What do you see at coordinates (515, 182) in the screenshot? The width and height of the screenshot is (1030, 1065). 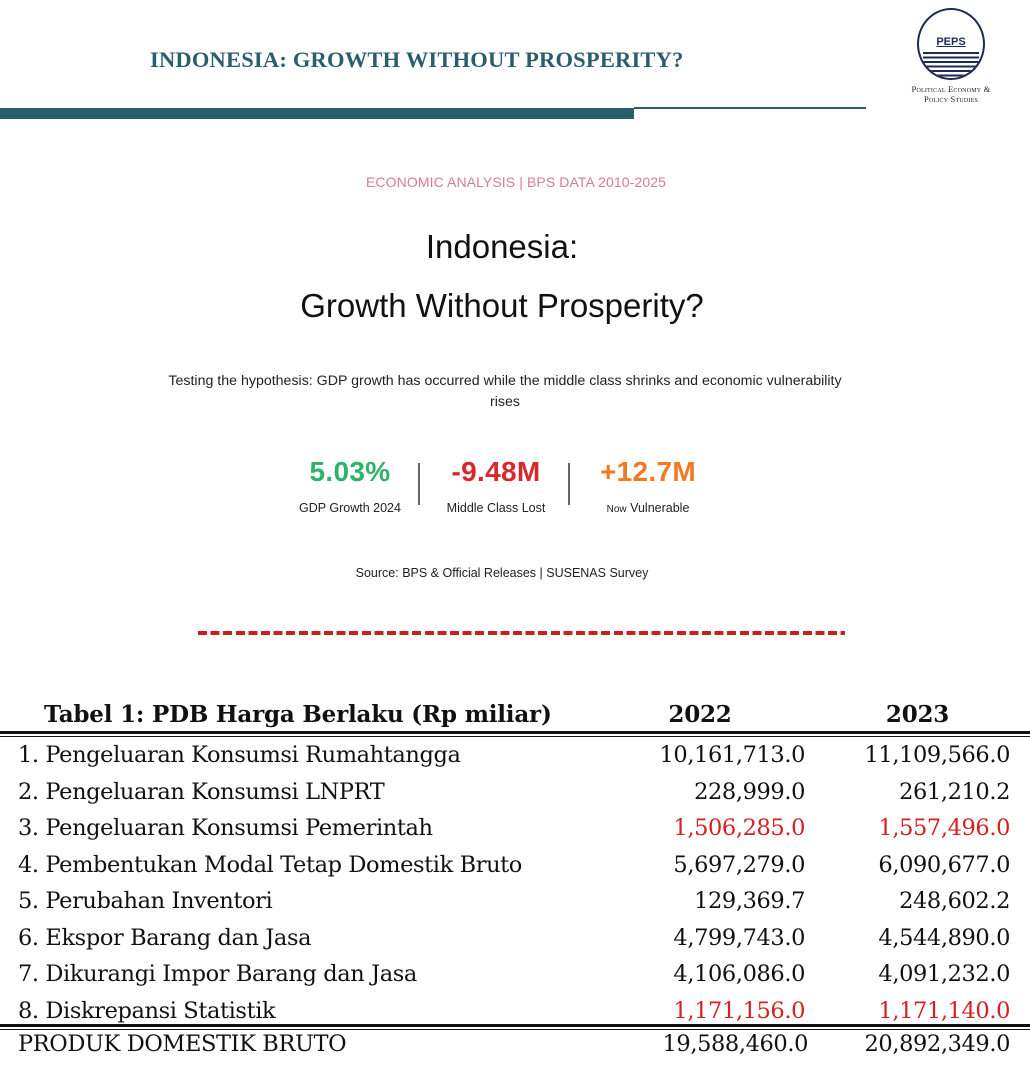 I see `kicker: ECONOMIC ANALYSIS | BPS DATA 2010-2025` at bounding box center [515, 182].